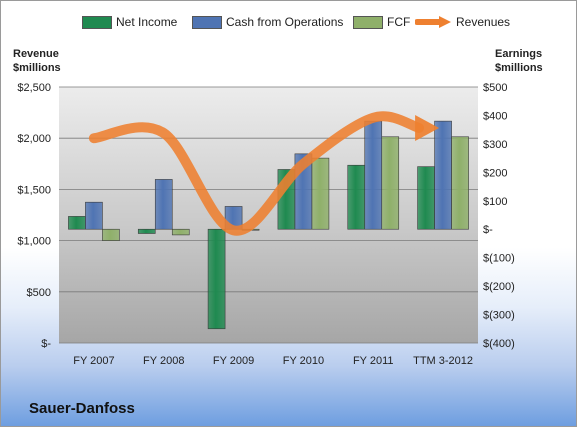  I want to click on category-label: FY 2008, so click(163, 361).